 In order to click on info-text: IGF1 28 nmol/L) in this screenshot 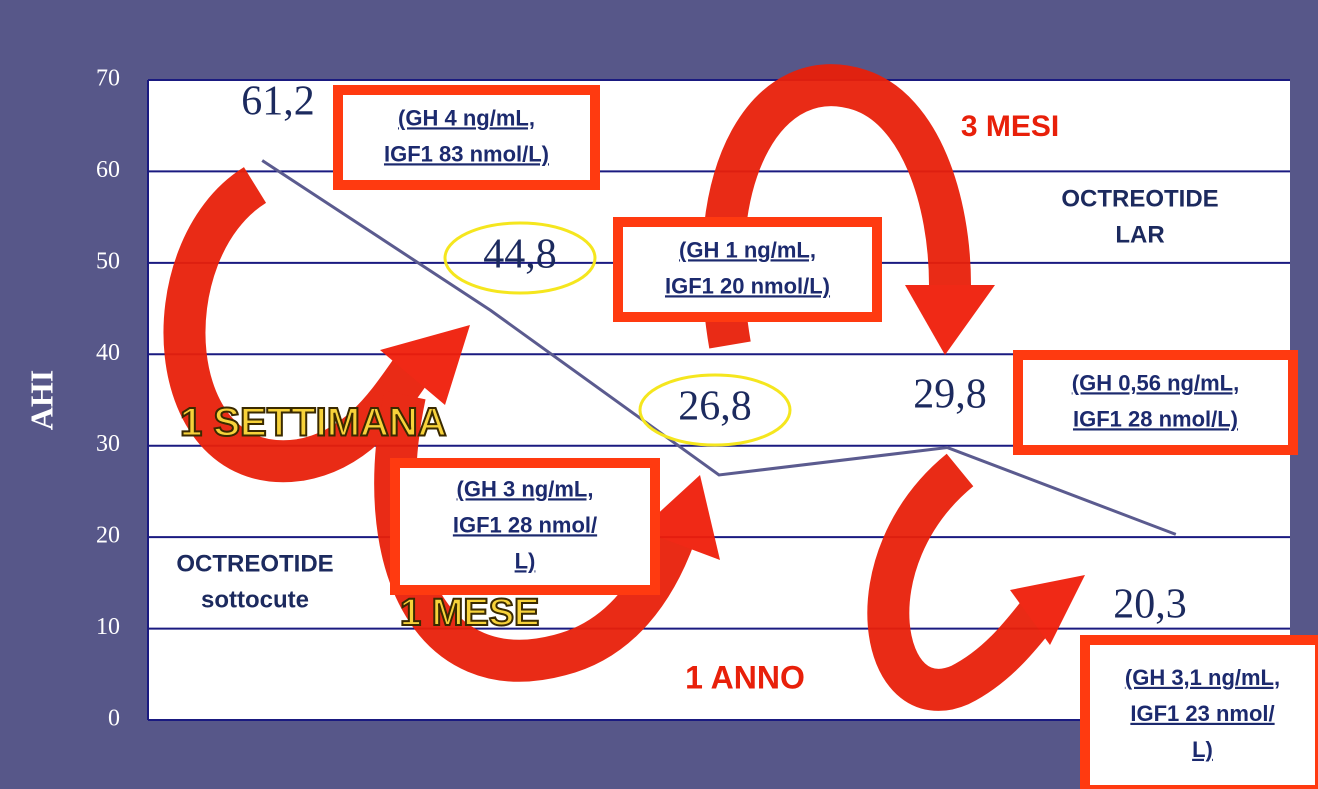, I will do `click(1155, 418)`.